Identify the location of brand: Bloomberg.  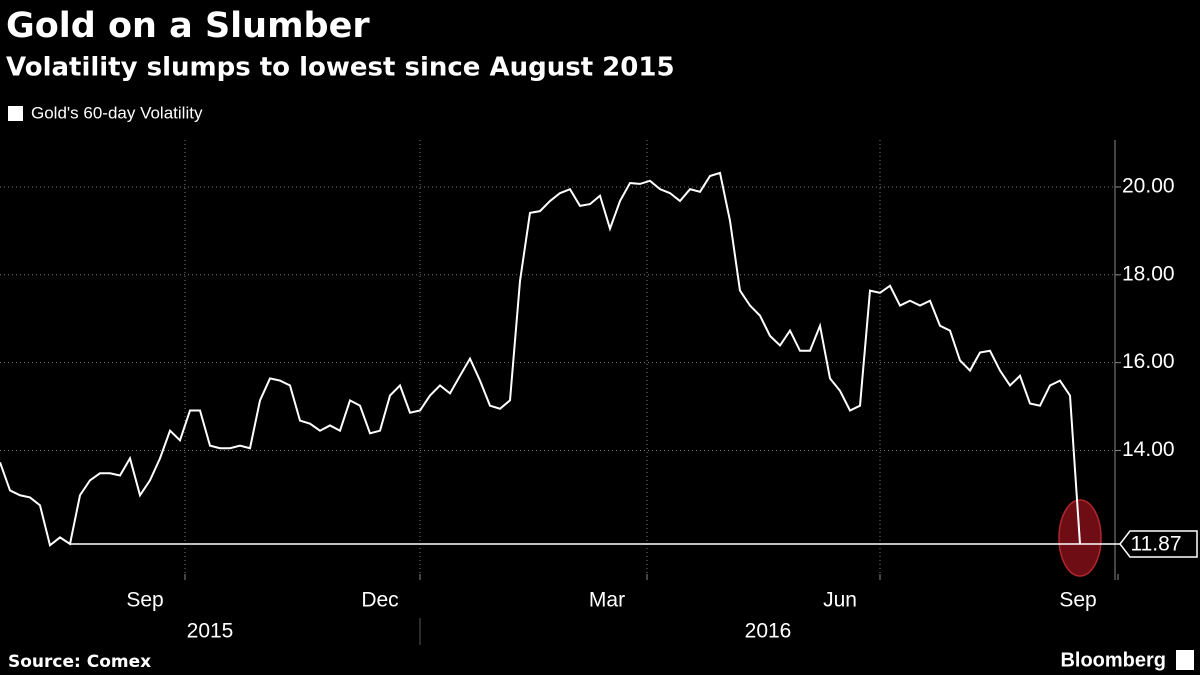
(1113, 660).